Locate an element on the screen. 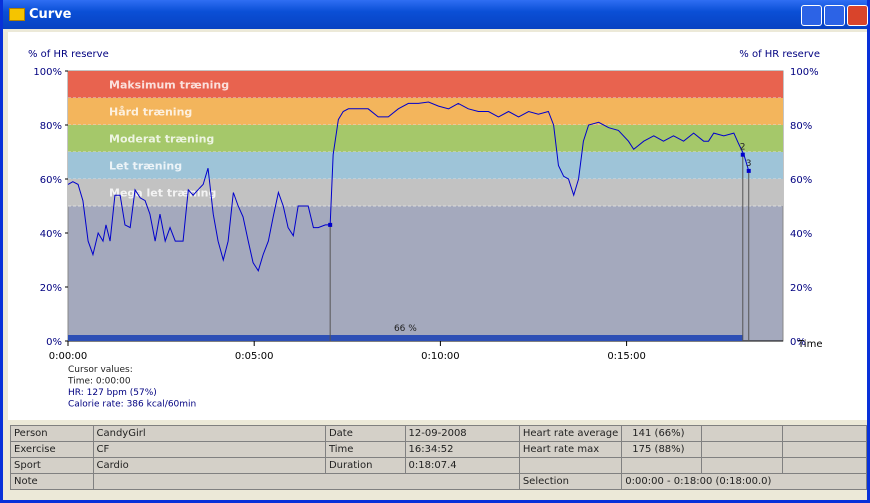 This screenshot has height=503, width=870. zone-label: Maksimum træning is located at coordinates (169, 85).